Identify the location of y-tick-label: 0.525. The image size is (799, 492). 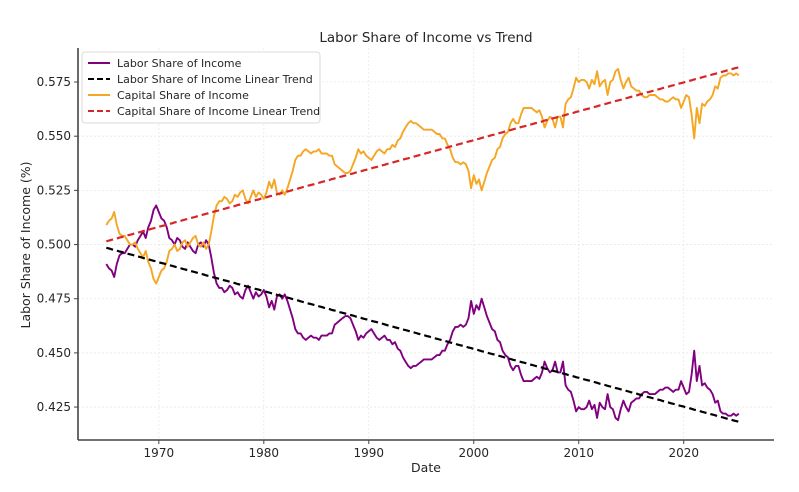
(54, 190).